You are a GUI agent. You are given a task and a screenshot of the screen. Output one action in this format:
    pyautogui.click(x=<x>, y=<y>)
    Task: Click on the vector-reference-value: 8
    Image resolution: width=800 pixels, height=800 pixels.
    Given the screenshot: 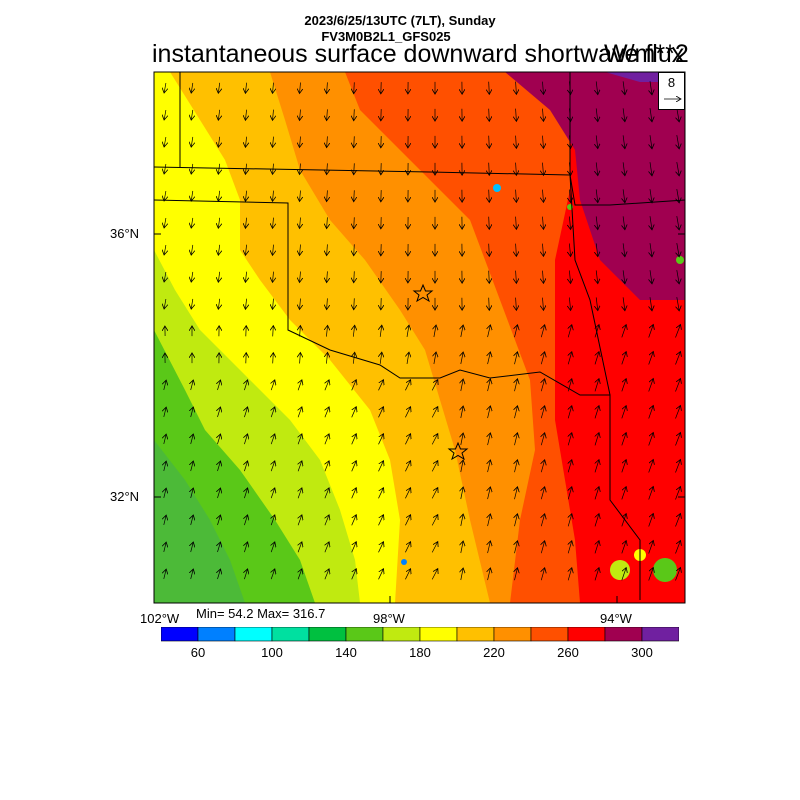 What is the action you would take?
    pyautogui.click(x=671, y=82)
    